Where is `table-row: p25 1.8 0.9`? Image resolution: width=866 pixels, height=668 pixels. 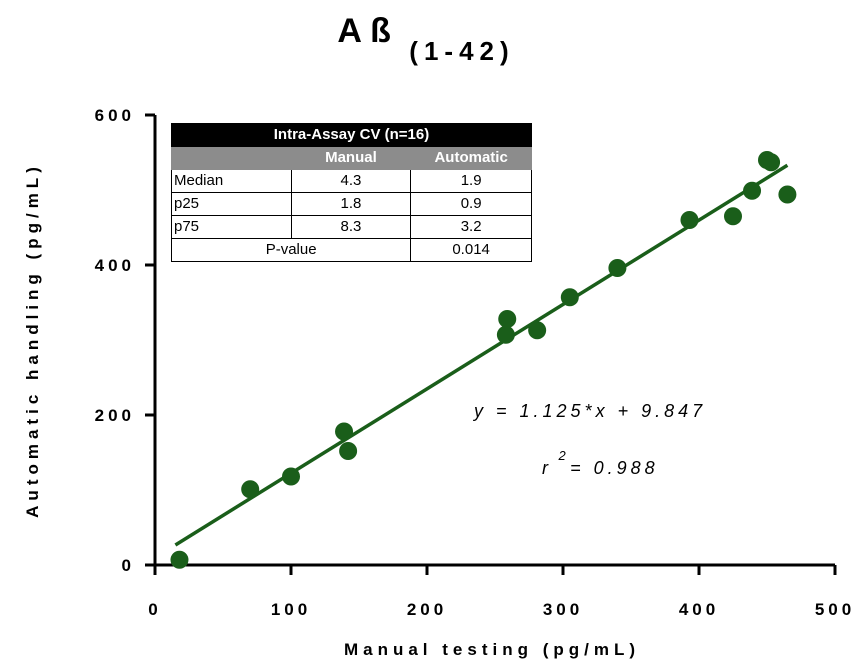
table-row: p25 1.8 0.9 is located at coordinates (351, 204).